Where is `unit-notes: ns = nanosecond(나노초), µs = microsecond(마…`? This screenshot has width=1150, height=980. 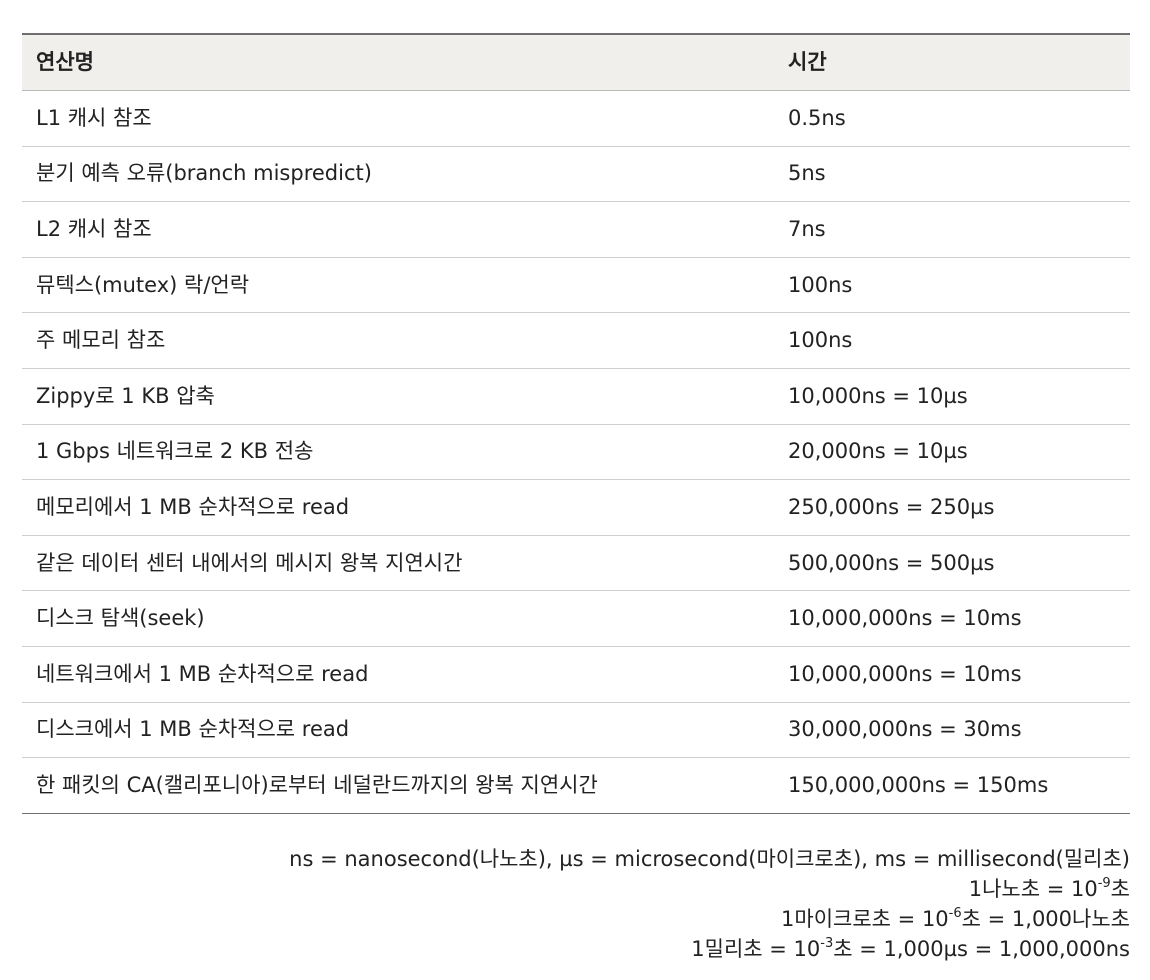 unit-notes: ns = nanosecond(나노초), µs = microsecond(마… is located at coordinates (709, 904).